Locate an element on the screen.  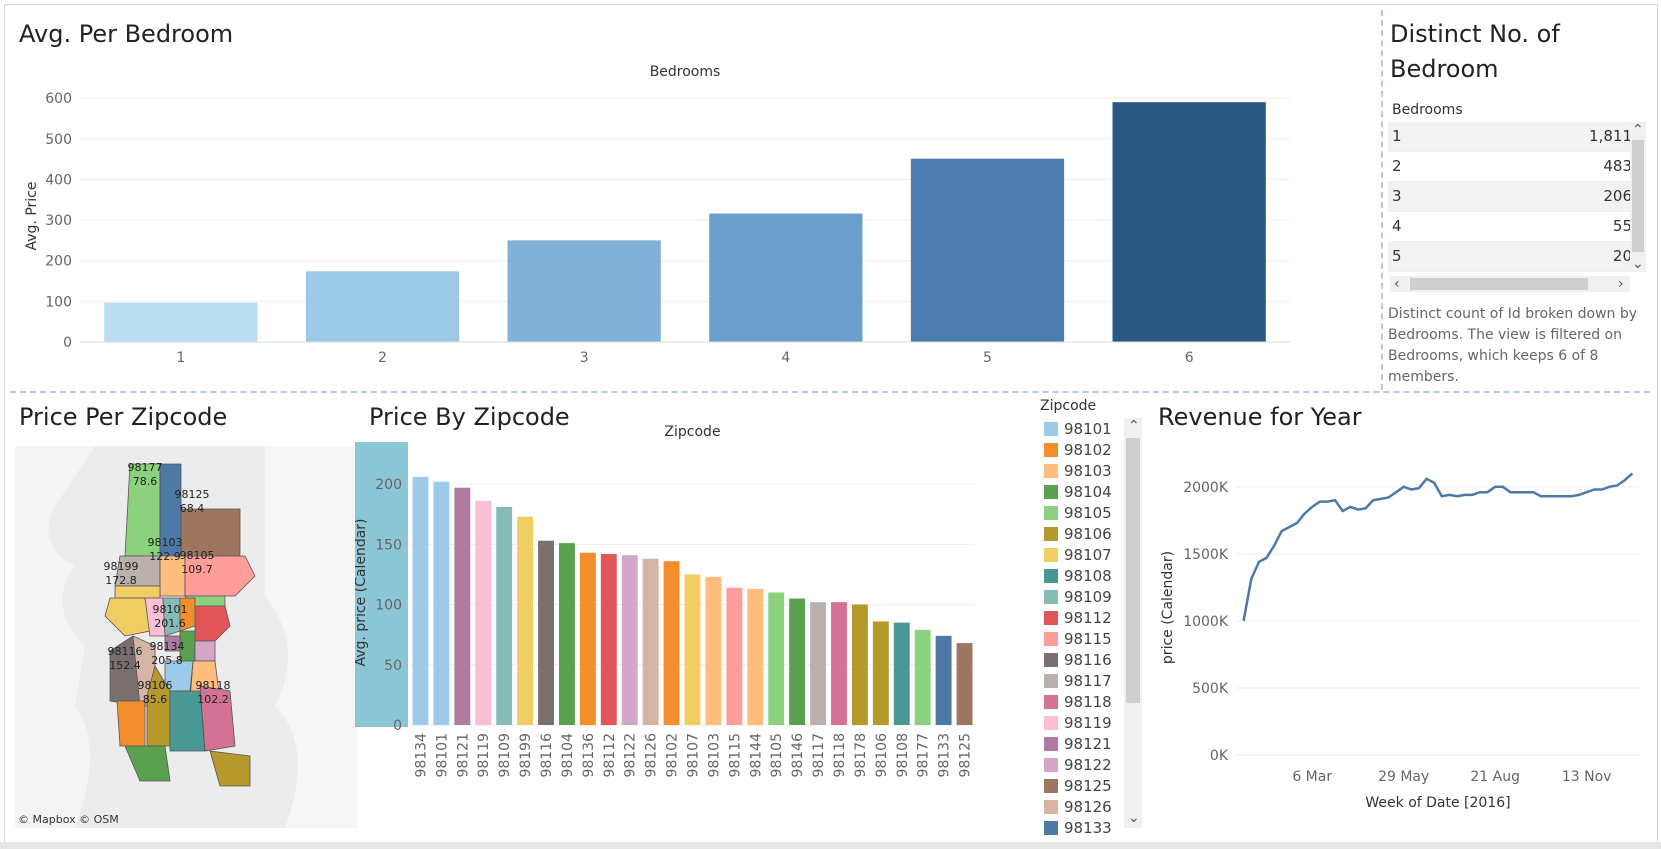
y-tick-label: 500K is located at coordinates (1210, 689).